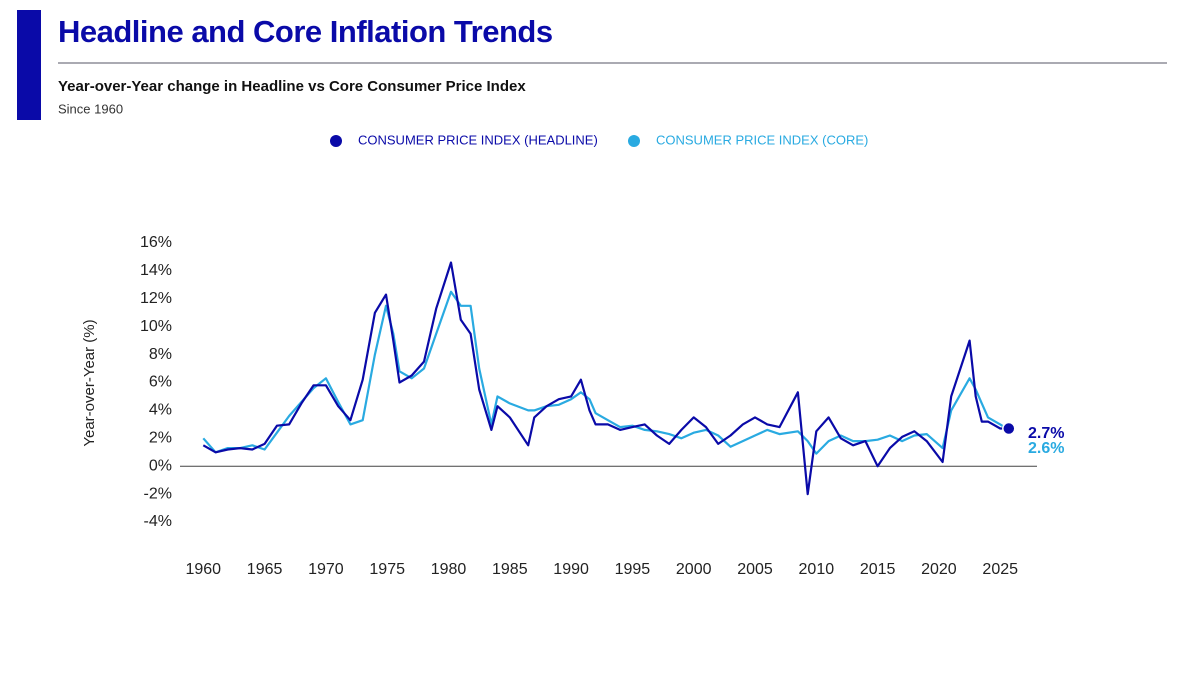  I want to click on y-tick-label: -4%, so click(158, 521).